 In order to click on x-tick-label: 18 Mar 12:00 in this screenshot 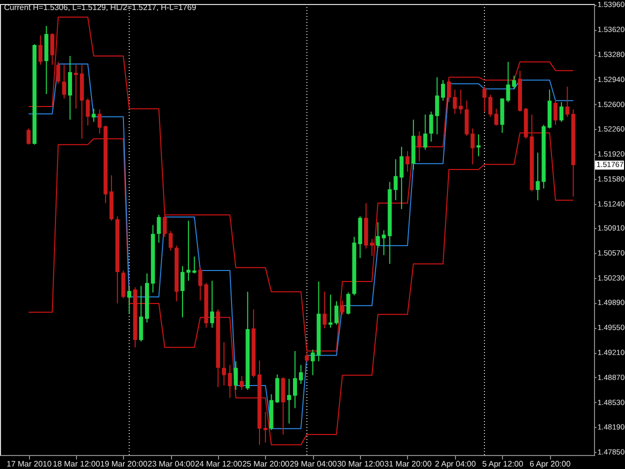, I will do `click(76, 464)`.